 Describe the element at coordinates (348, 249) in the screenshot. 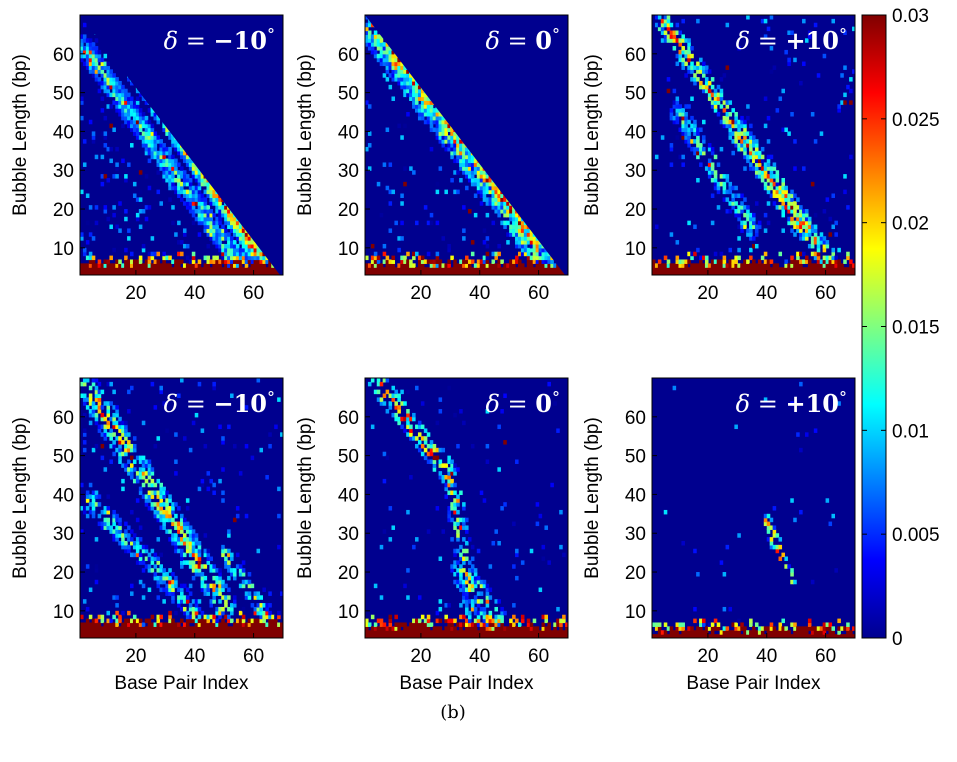

I see `y-tick-label: 10` at that location.